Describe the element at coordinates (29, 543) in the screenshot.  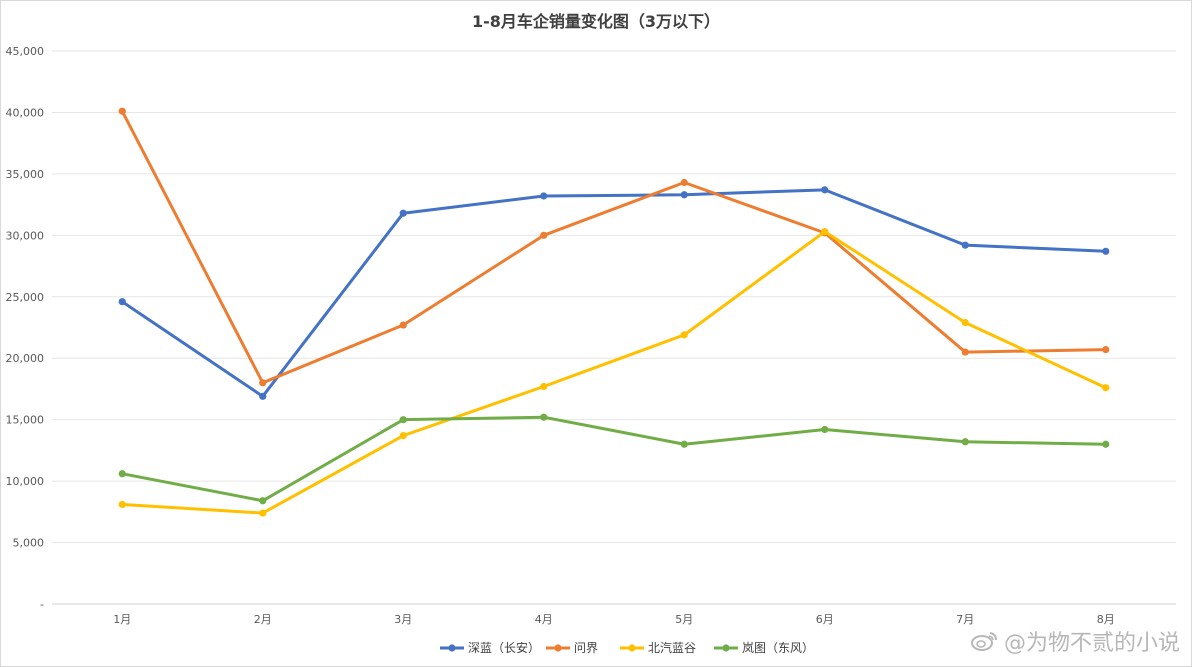
I see `y-tick-label: 5,000` at that location.